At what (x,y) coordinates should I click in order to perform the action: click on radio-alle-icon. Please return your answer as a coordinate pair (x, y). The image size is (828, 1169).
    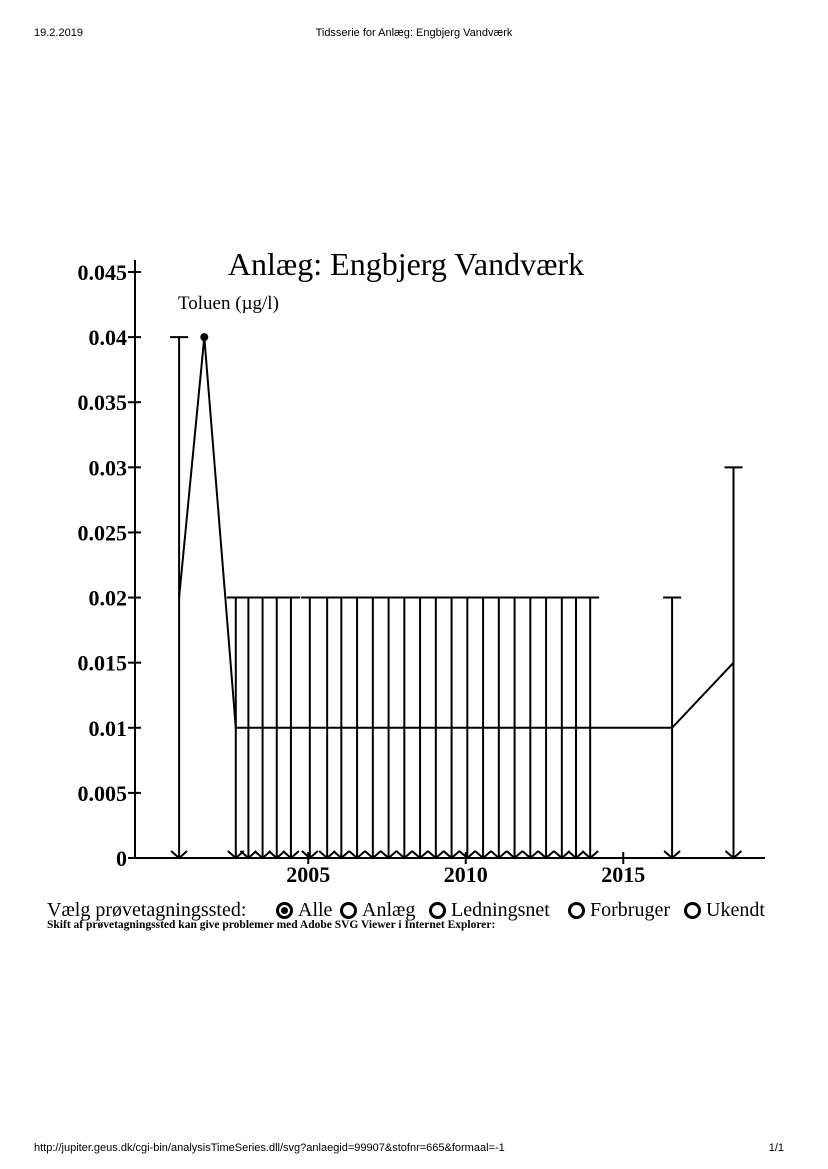
    Looking at the image, I should click on (284, 910).